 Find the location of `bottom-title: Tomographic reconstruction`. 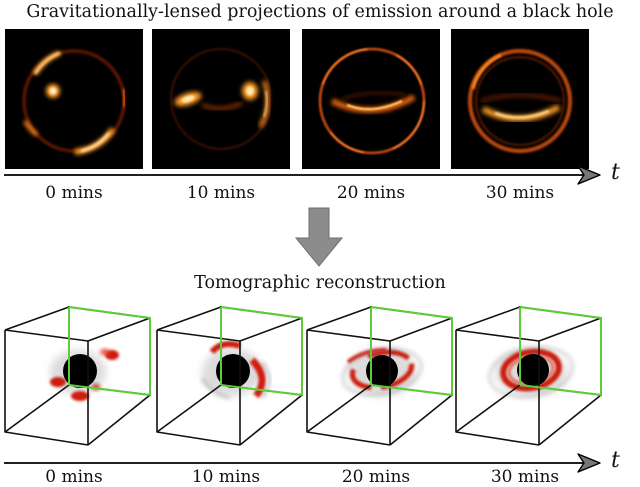

bottom-title: Tomographic reconstruction is located at coordinates (320, 283).